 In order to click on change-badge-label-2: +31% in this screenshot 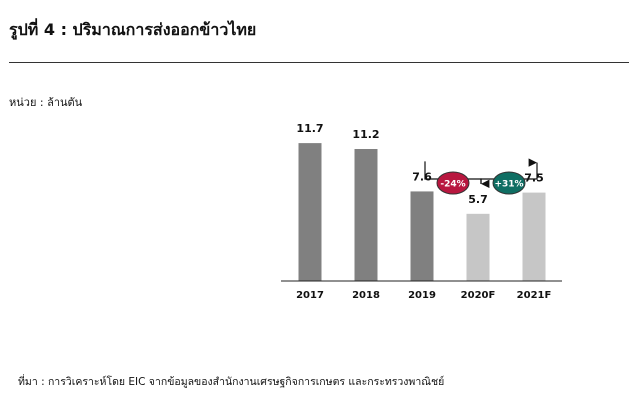, I will do `click(508, 185)`.